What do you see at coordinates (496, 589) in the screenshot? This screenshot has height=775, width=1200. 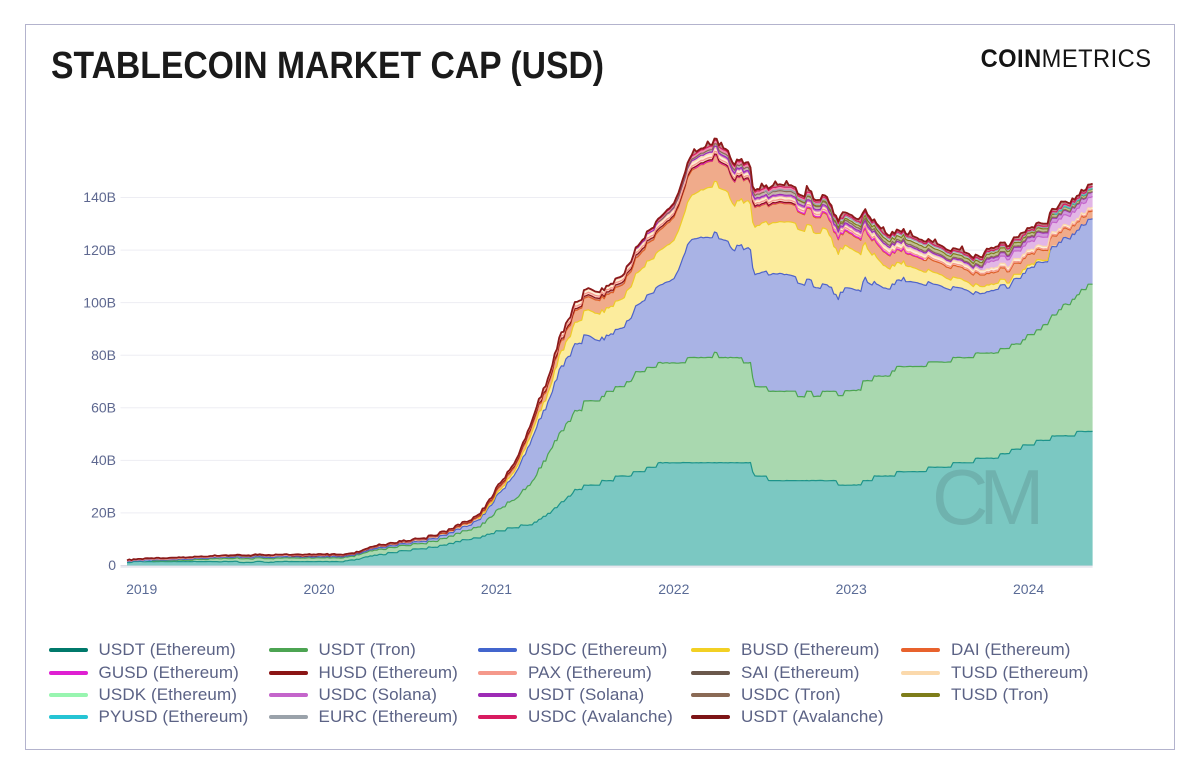 I see `svg-text: 2021` at bounding box center [496, 589].